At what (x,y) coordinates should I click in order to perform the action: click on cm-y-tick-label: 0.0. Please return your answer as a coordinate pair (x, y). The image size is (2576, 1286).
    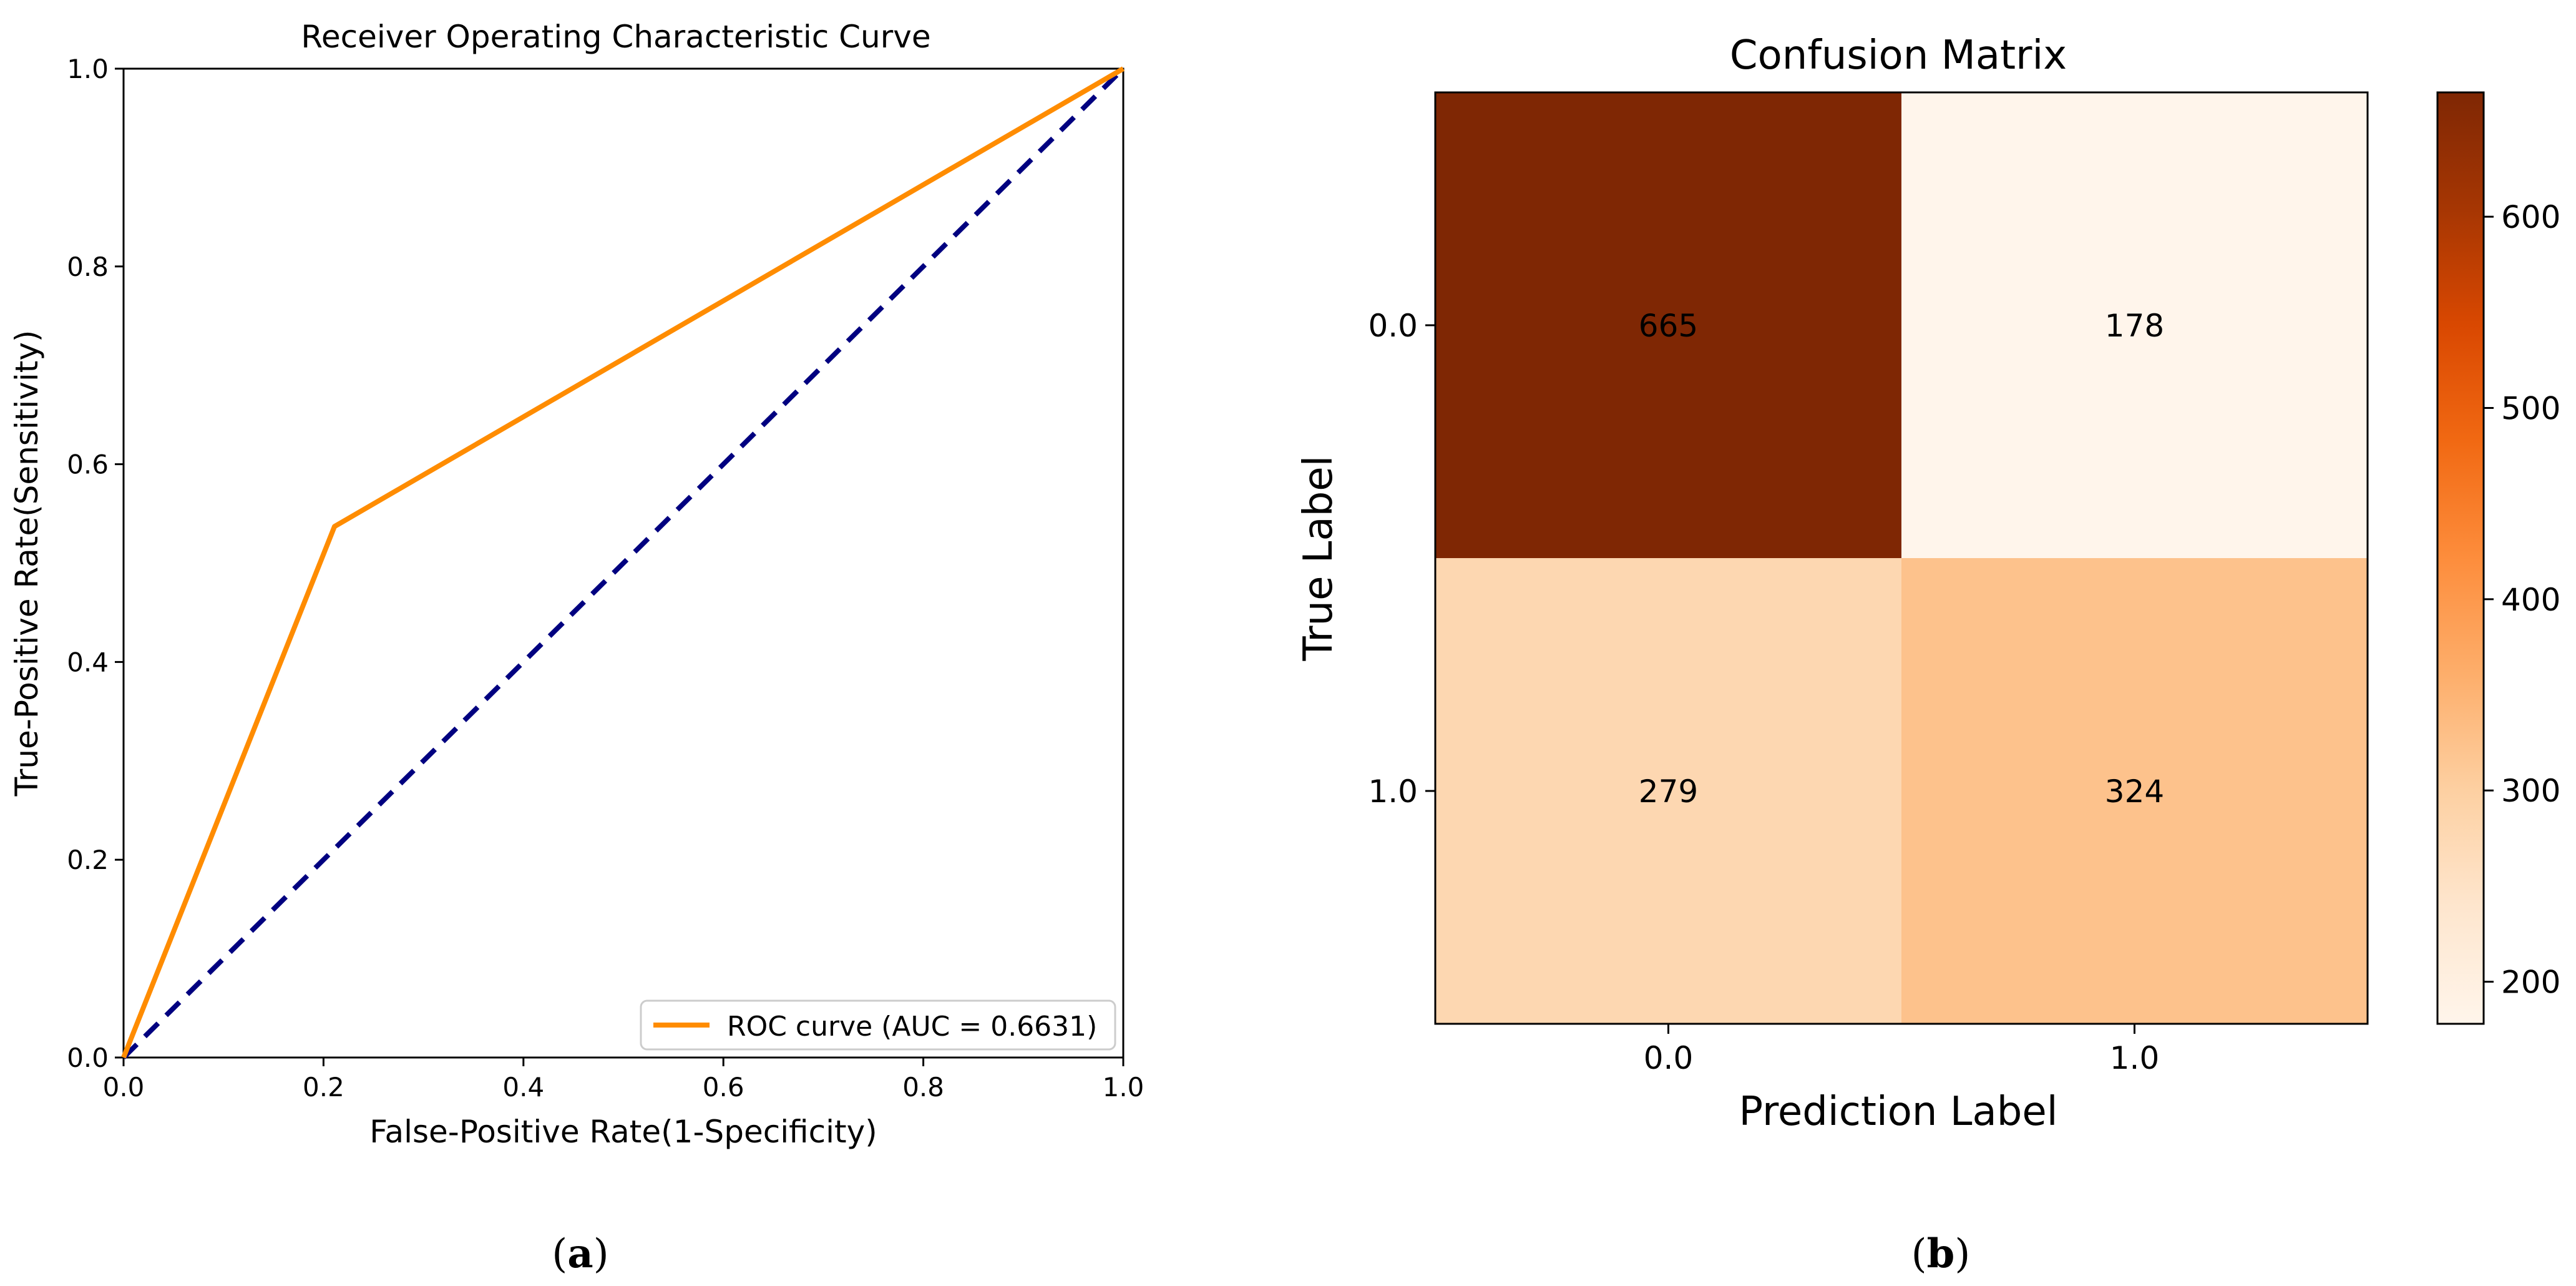
    Looking at the image, I should click on (1393, 326).